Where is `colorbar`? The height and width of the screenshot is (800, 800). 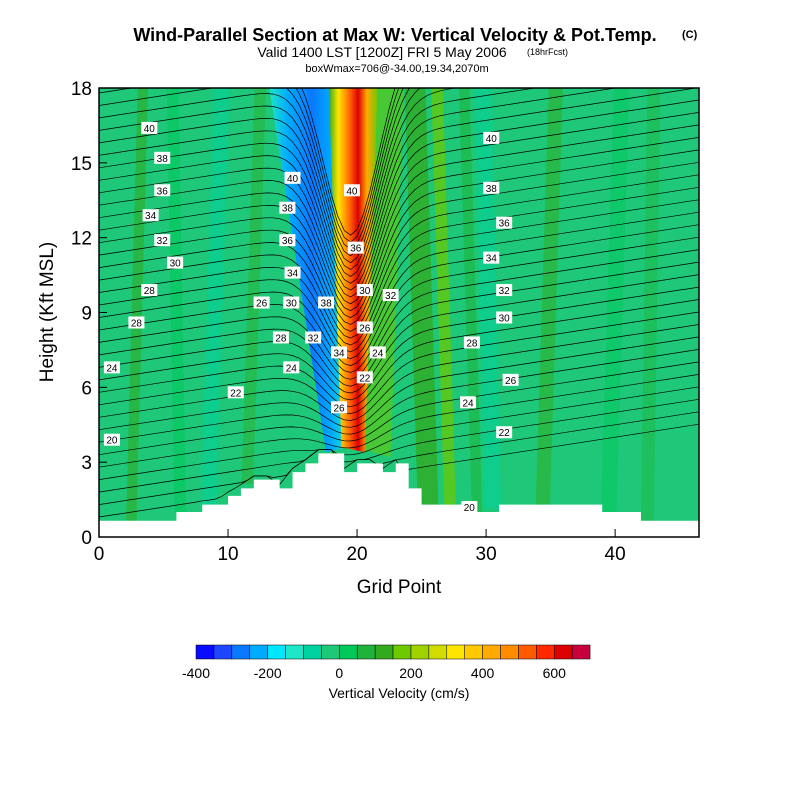
colorbar is located at coordinates (393, 652).